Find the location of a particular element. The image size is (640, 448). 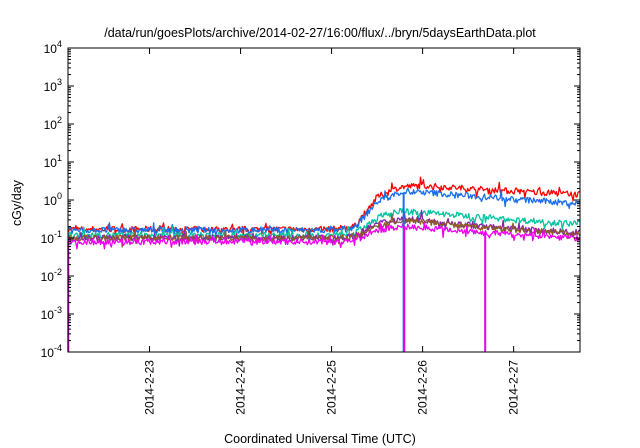

y-axis-label: cGy/day is located at coordinates (17, 203).